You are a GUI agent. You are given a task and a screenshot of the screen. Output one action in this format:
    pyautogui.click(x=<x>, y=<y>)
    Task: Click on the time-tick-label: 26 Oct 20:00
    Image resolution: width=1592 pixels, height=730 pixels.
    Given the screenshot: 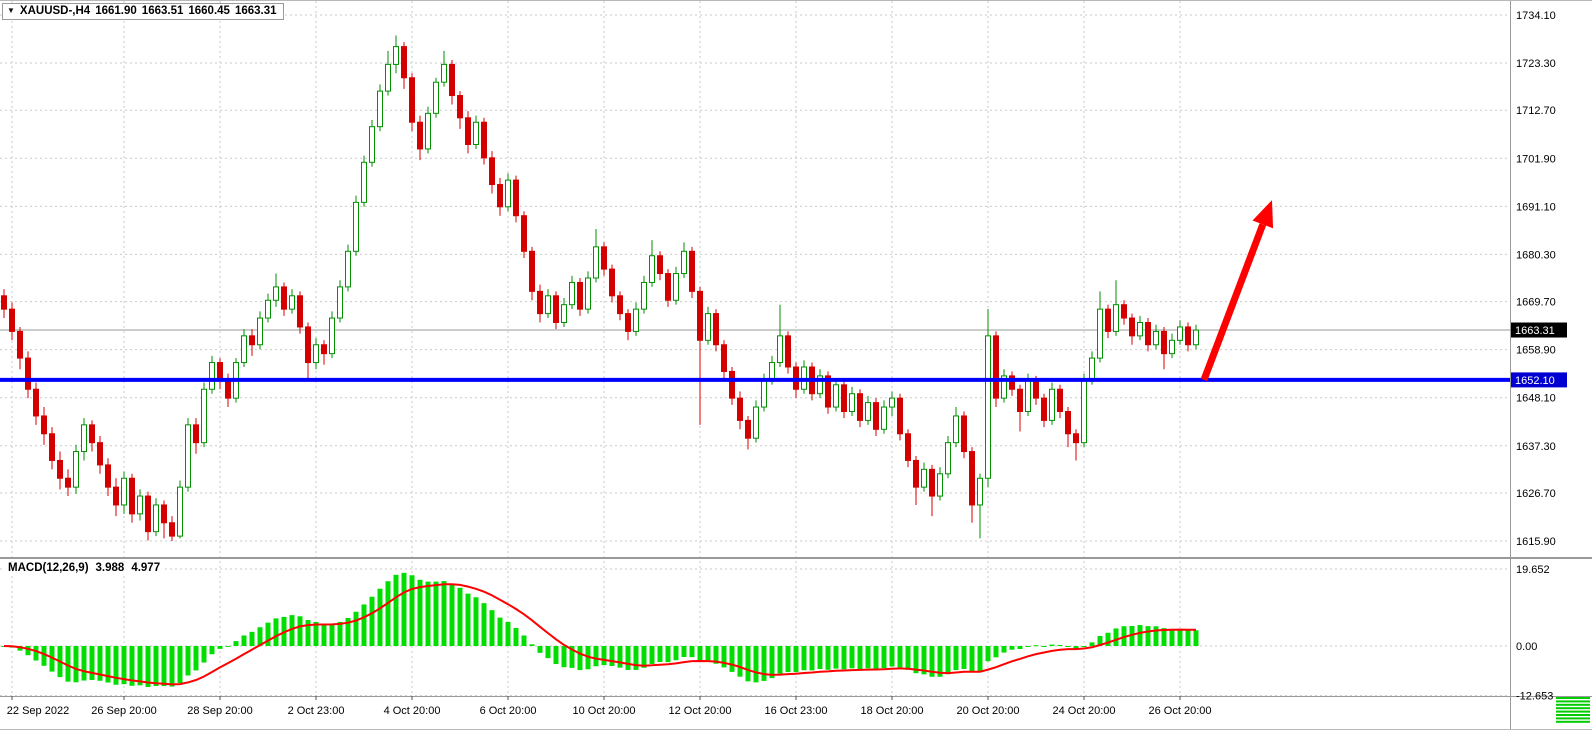 What is the action you would take?
    pyautogui.click(x=1180, y=711)
    